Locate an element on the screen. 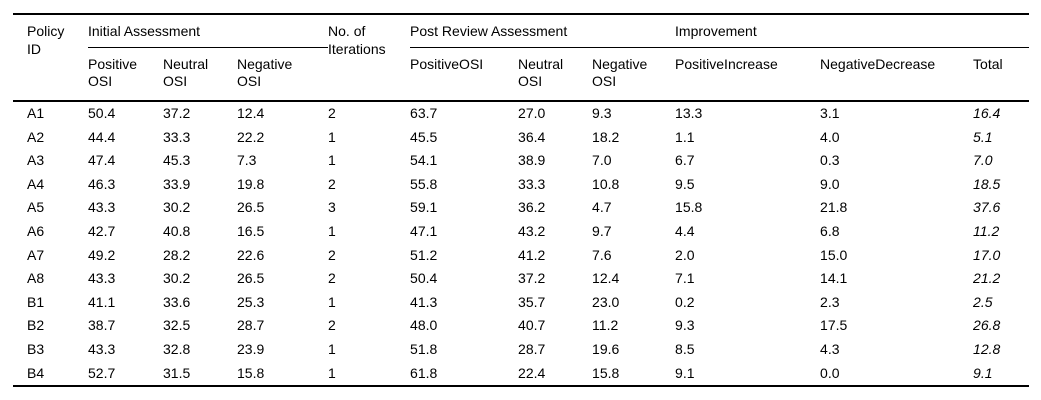 The width and height of the screenshot is (1041, 400). value-cell: 40.8 is located at coordinates (177, 230).